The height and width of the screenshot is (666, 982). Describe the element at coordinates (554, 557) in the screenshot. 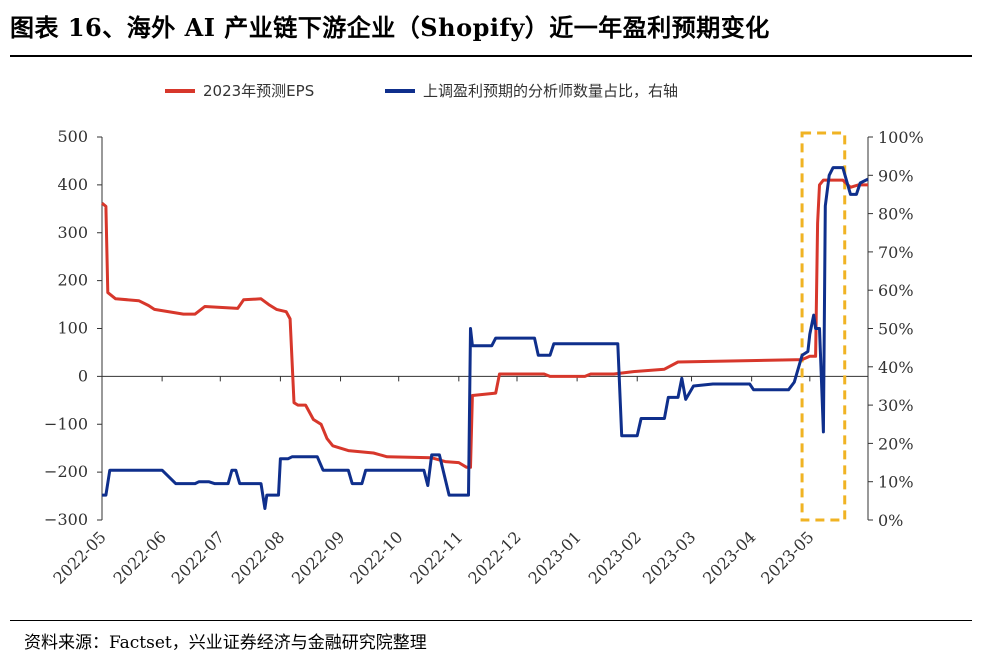

I see `x-tick-label: 2023-01` at that location.